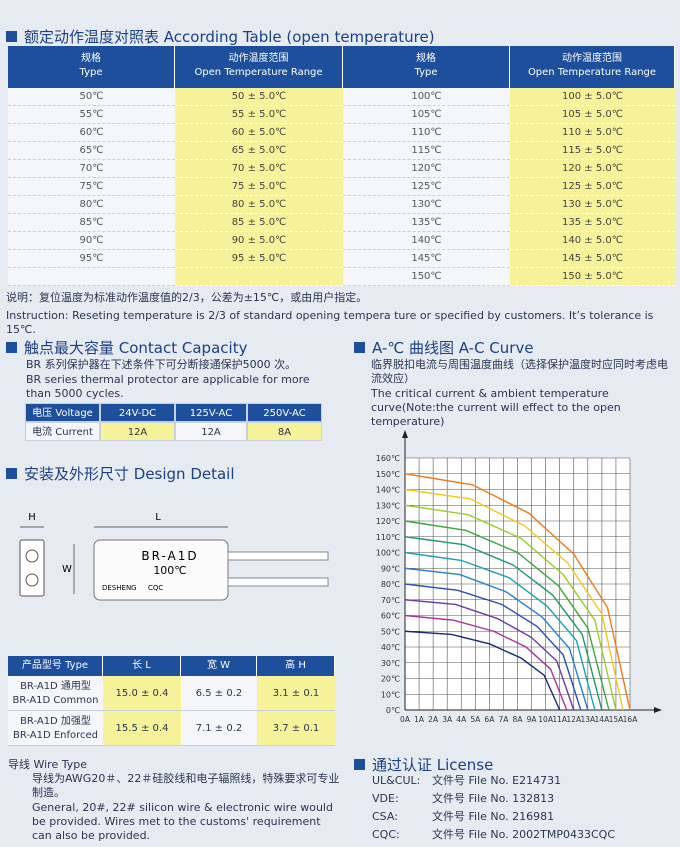  What do you see at coordinates (219, 693) in the screenshot?
I see `dim-cell: 6.5 ± 0.2` at bounding box center [219, 693].